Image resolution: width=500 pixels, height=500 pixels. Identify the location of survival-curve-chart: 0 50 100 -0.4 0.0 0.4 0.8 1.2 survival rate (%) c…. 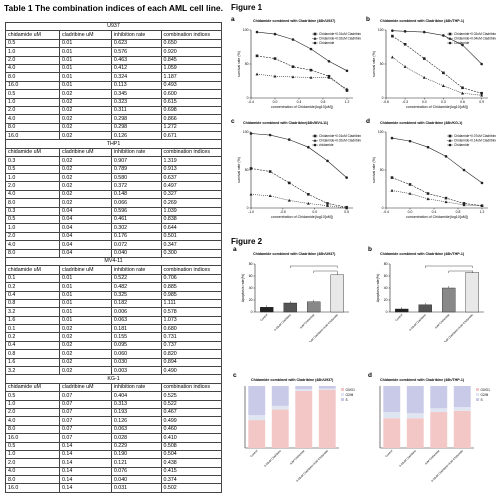
(299, 68).